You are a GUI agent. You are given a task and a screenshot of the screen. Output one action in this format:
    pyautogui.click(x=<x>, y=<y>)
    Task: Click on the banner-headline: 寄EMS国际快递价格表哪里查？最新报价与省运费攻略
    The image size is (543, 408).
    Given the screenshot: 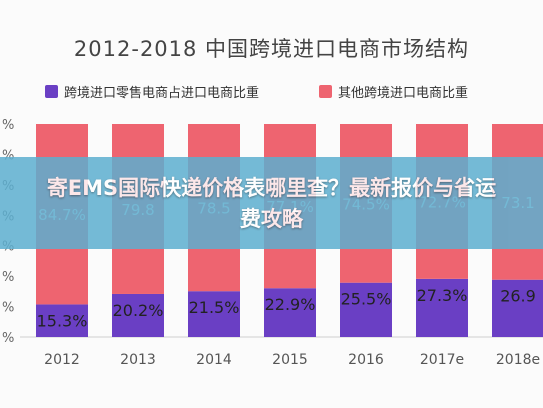 What is the action you would take?
    pyautogui.click(x=271, y=203)
    